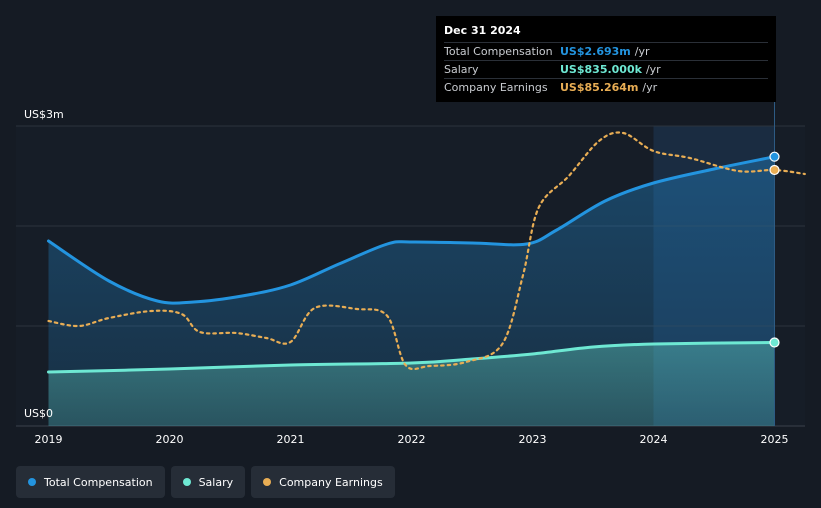  I want to click on company-earnings-marker, so click(774, 170).